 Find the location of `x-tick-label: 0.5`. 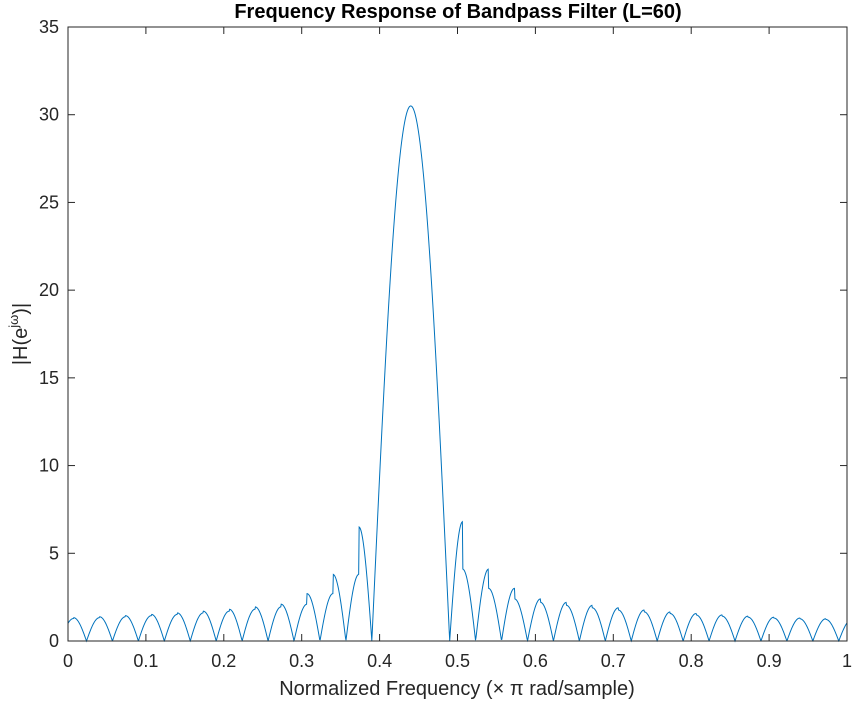

x-tick-label: 0.5 is located at coordinates (457, 661).